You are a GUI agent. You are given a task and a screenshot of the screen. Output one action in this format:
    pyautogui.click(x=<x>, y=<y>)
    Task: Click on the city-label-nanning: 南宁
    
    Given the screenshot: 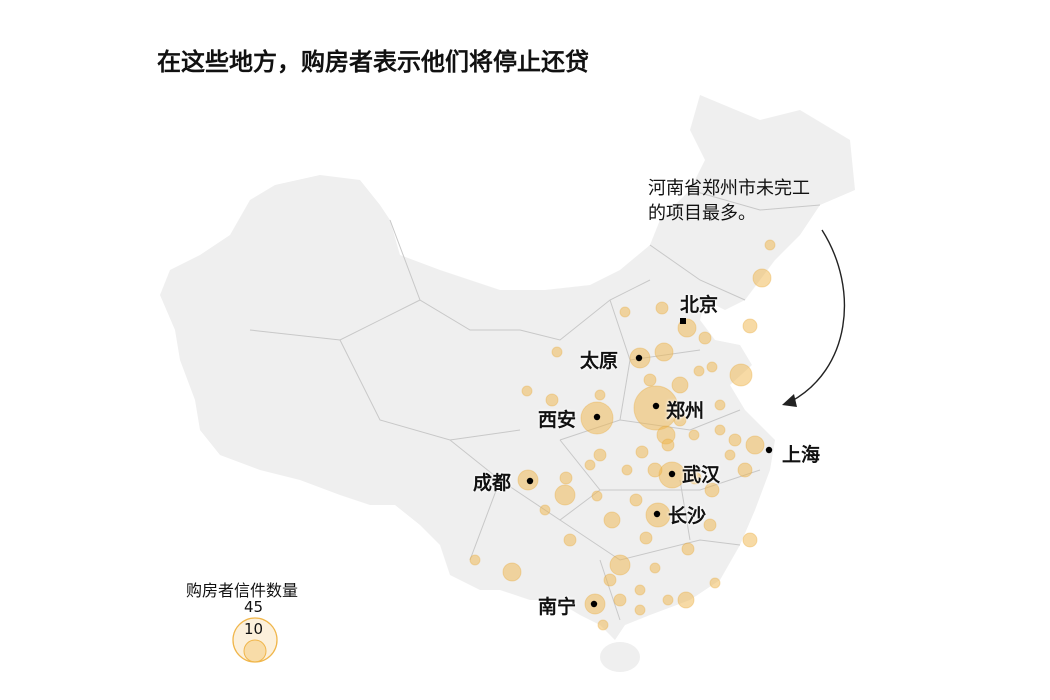 What is the action you would take?
    pyautogui.click(x=557, y=607)
    